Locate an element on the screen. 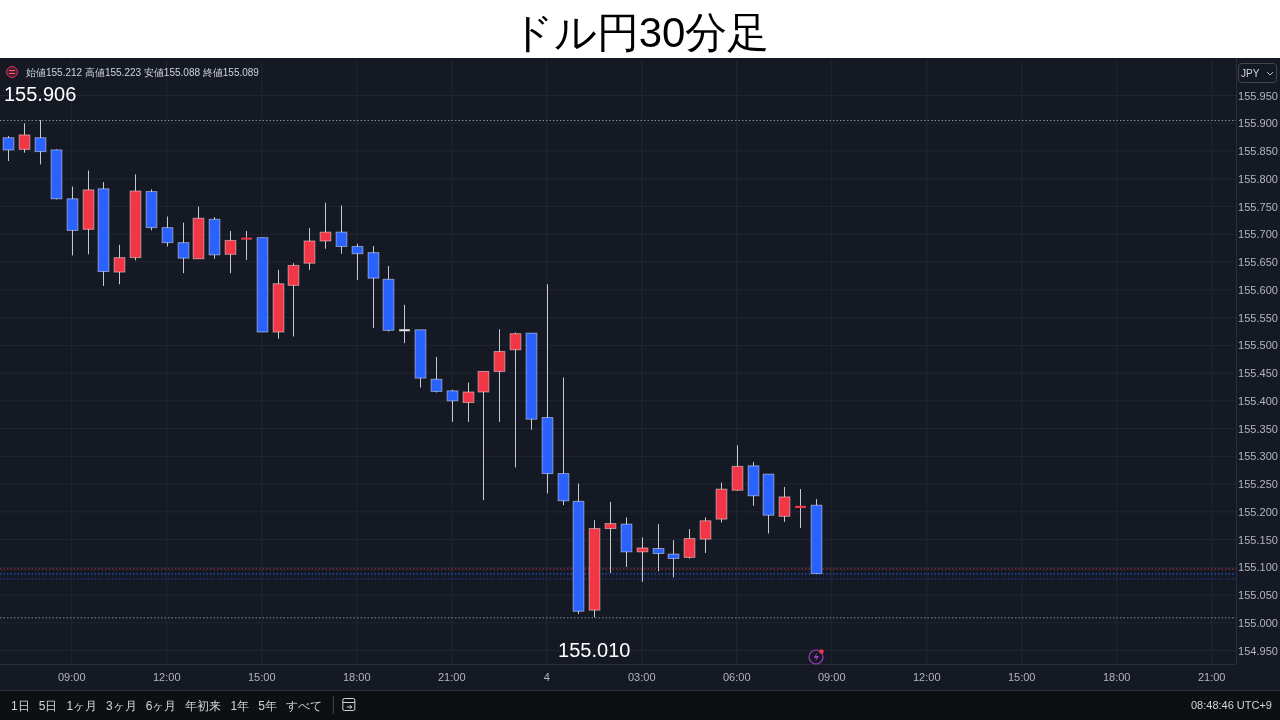 The width and height of the screenshot is (1280, 720). y-tick-label: 155.800 is located at coordinates (1258, 178).